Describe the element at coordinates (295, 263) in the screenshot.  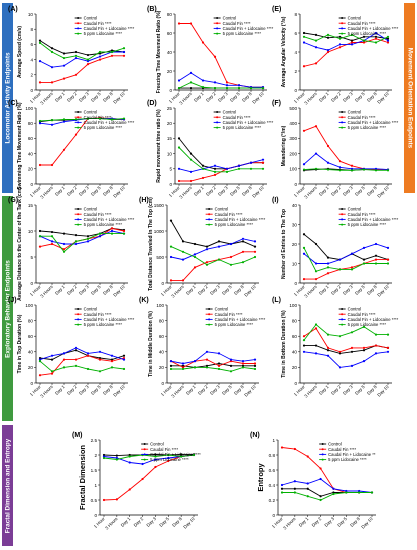
I see `y-tick-label: 10` at that location.